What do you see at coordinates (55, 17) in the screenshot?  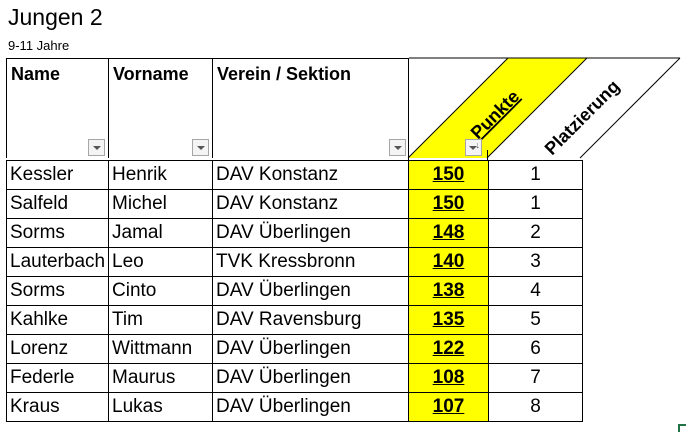 I see `sheet-title: Jungen 2` at bounding box center [55, 17].